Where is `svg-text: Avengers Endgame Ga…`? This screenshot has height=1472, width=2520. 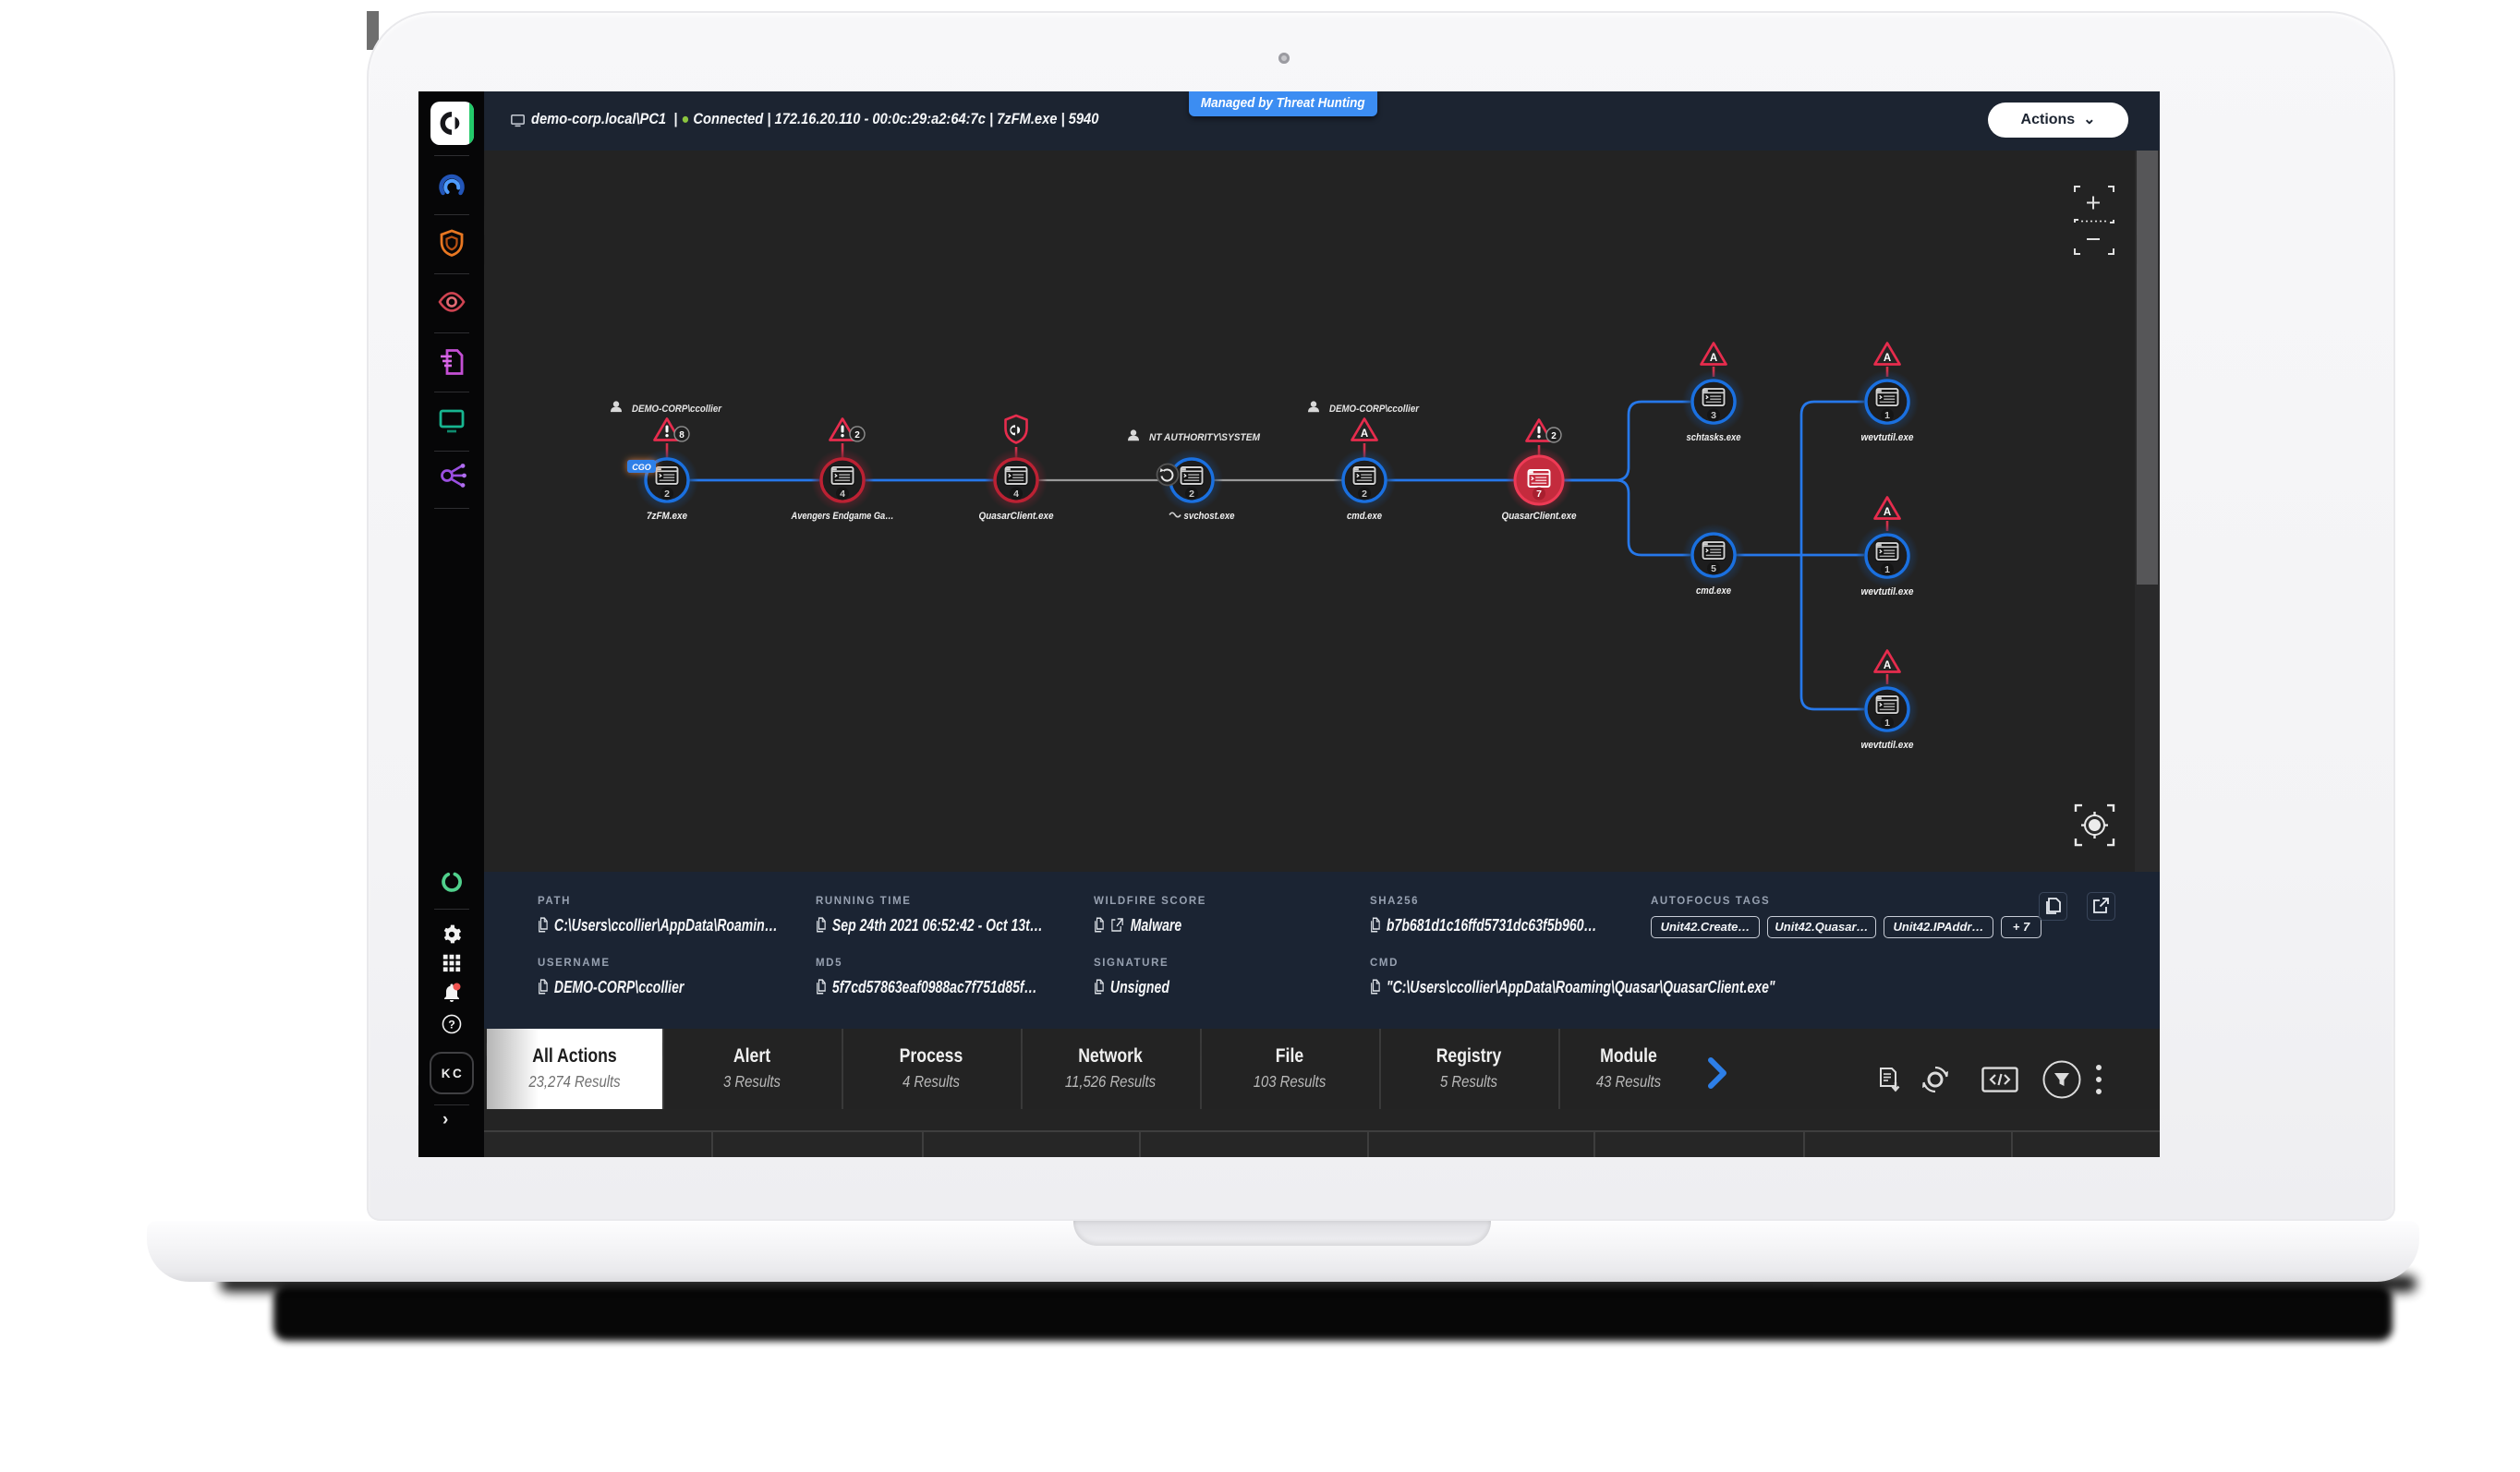
svg-text: Avengers Endgame Ga… is located at coordinates (842, 516).